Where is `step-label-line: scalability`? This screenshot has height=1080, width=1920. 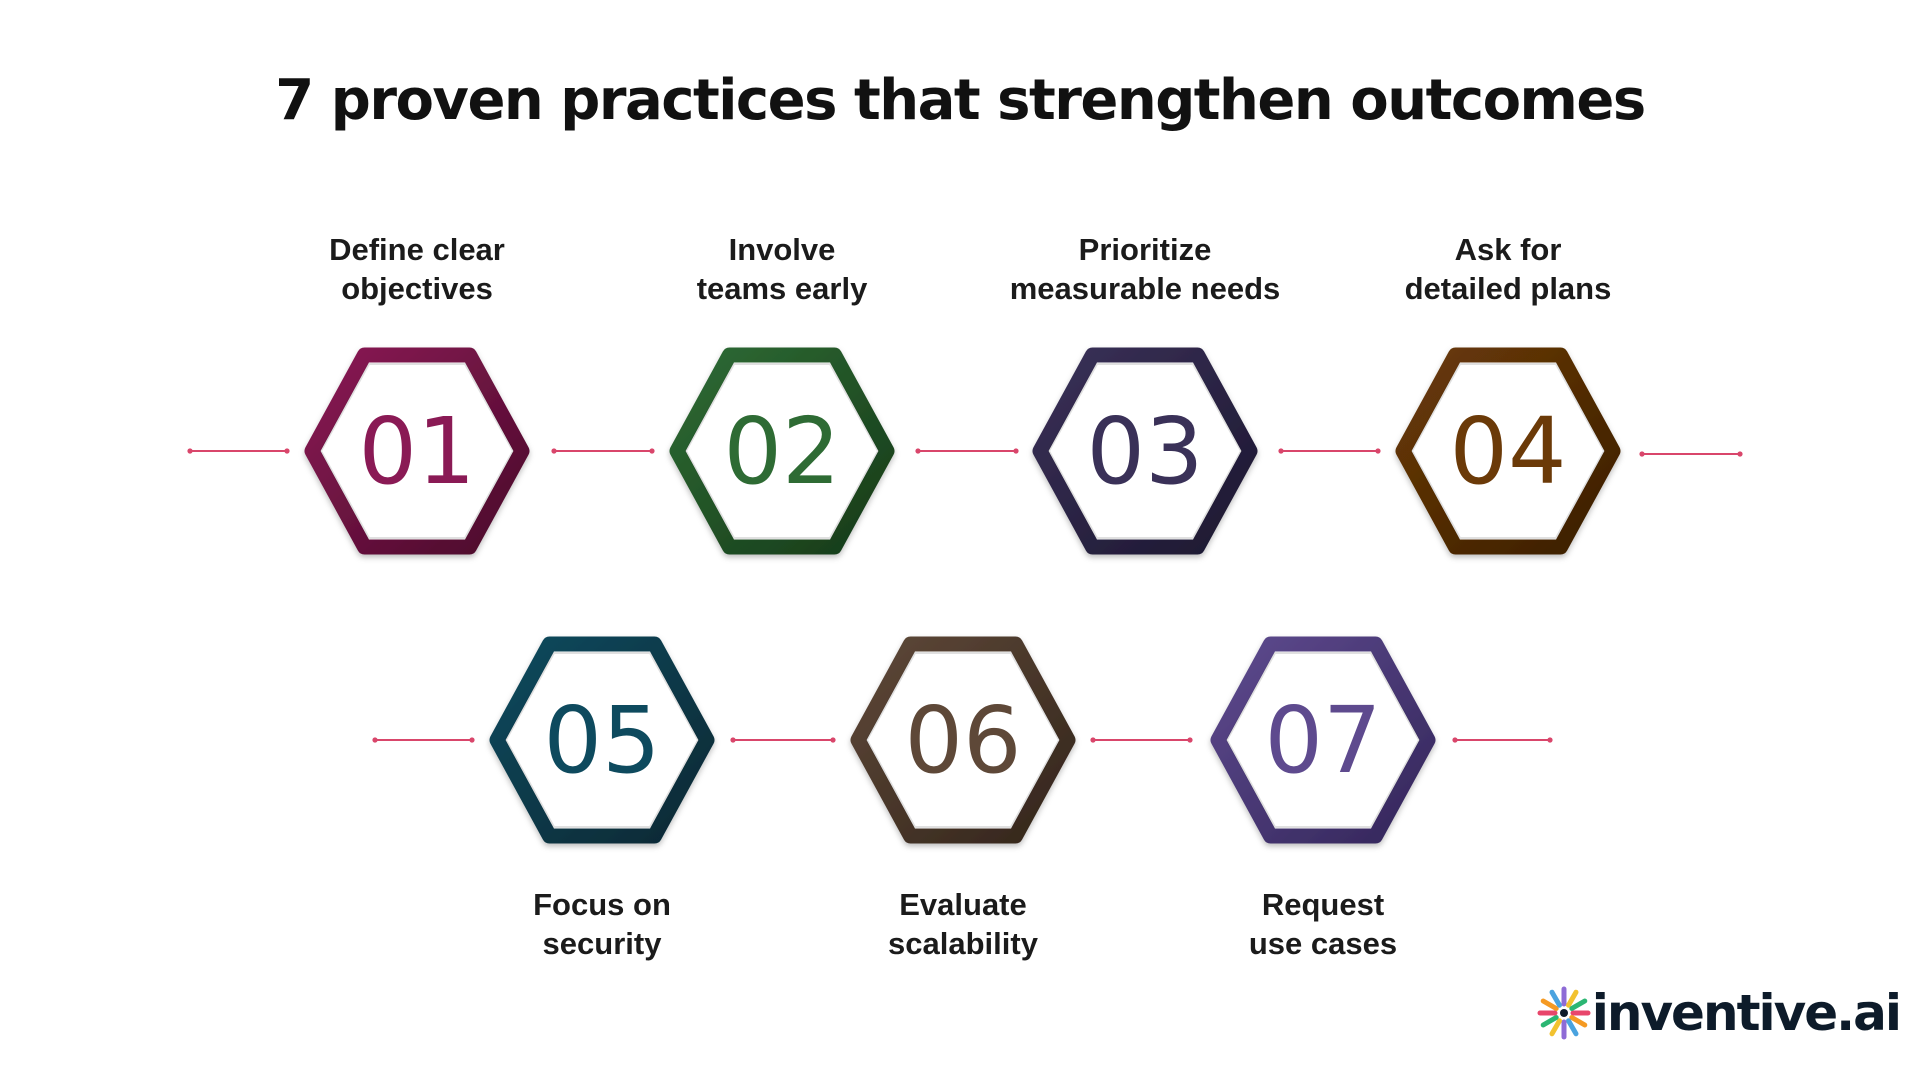
step-label-line: scalability is located at coordinates (963, 943).